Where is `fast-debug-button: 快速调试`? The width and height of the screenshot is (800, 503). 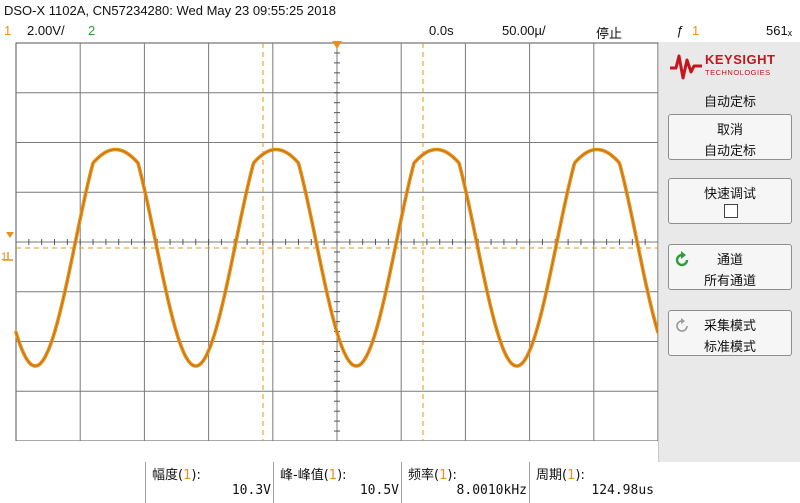 fast-debug-button: 快速调试 is located at coordinates (730, 201).